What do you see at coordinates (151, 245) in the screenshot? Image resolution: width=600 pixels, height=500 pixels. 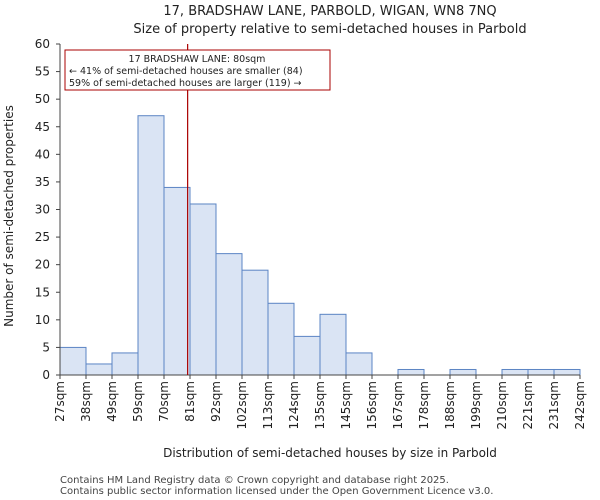 I see `bar-59sqm` at bounding box center [151, 245].